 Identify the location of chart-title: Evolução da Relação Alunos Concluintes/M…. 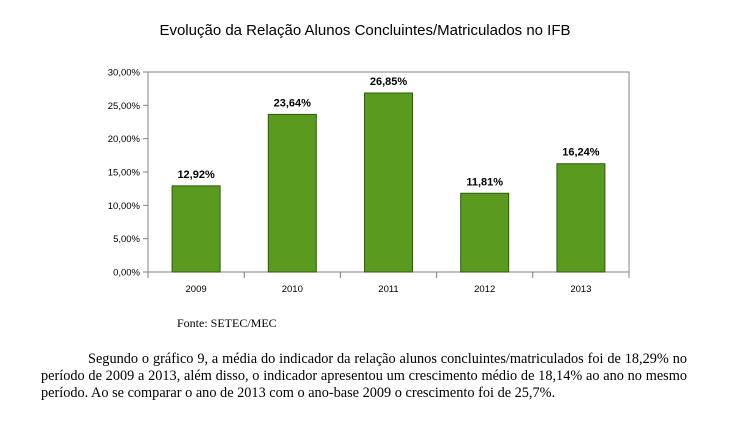
(365, 30).